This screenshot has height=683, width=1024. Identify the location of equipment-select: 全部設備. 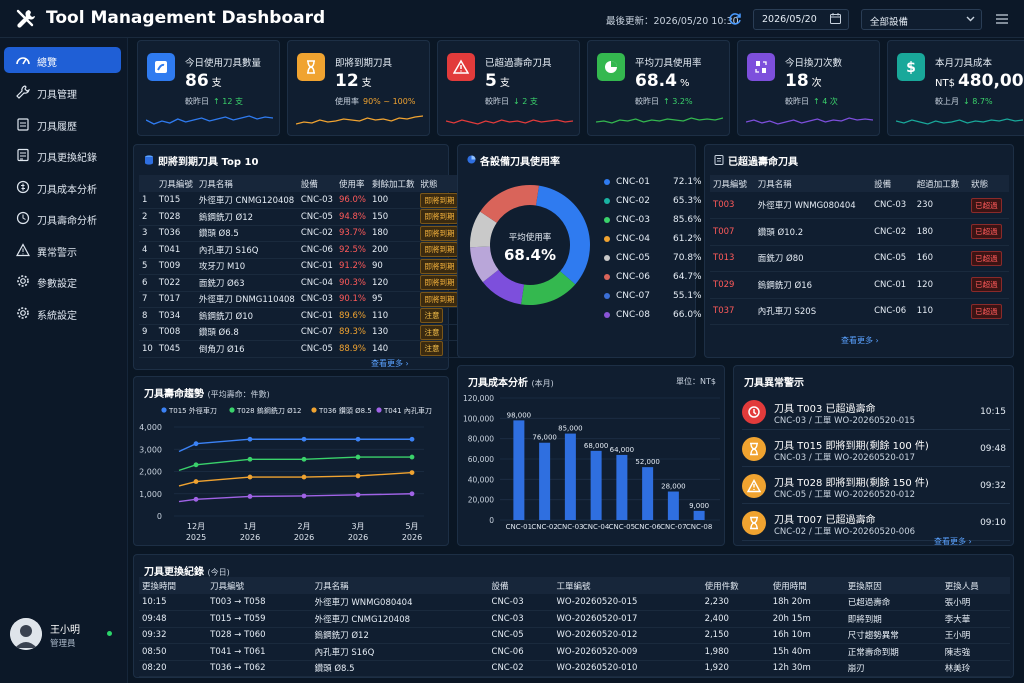
(921, 19).